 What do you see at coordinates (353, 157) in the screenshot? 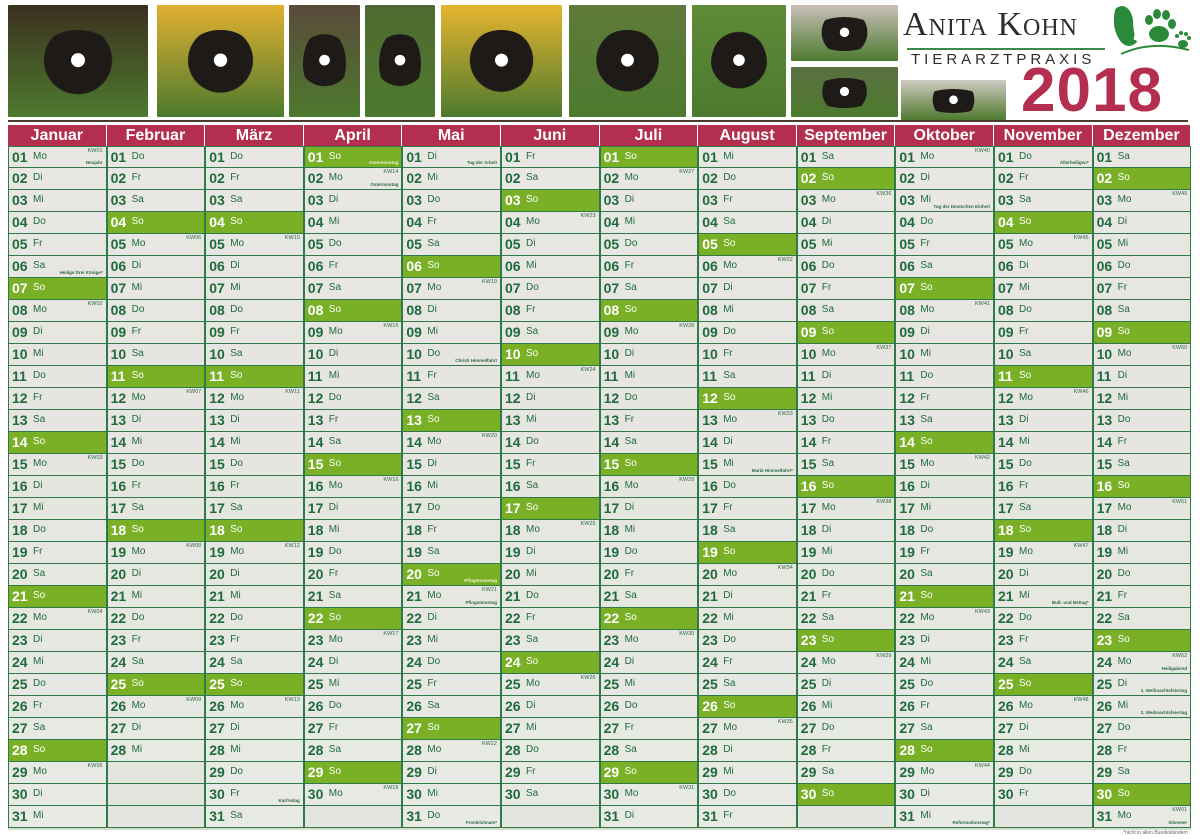
I see `day-cell: 01 So Ostersonntag` at bounding box center [353, 157].